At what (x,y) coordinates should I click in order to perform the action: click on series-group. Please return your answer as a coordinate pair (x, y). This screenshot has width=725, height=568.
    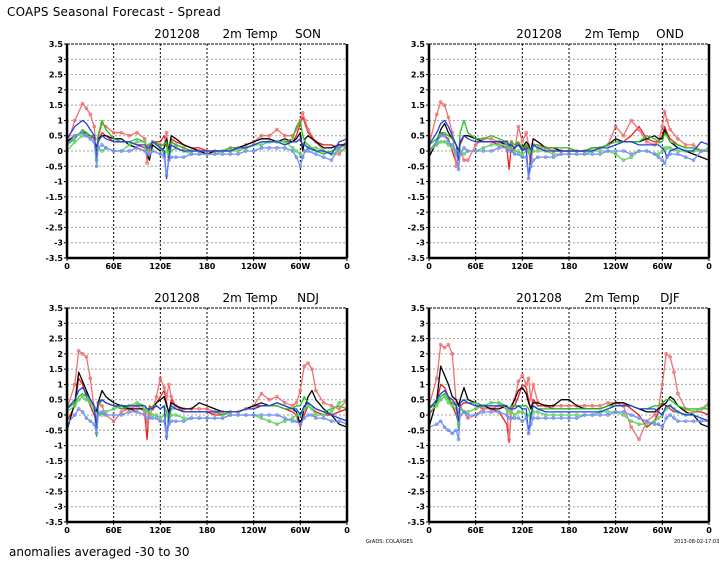
    Looking at the image, I should click on (569, 140).